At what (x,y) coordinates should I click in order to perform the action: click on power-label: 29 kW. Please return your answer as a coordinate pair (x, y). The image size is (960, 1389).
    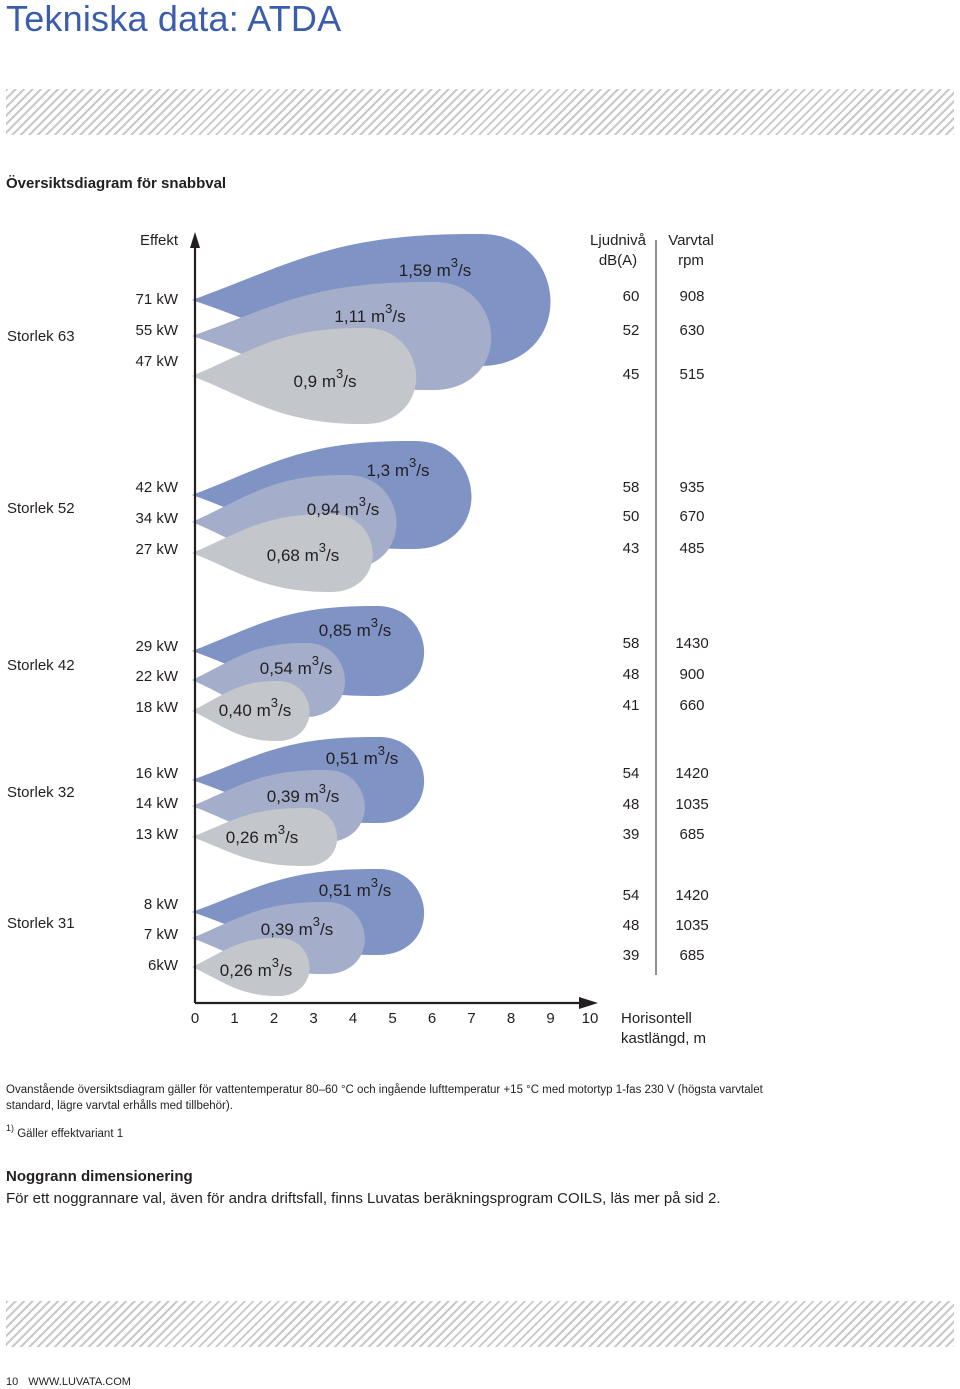
    Looking at the image, I should click on (156, 646).